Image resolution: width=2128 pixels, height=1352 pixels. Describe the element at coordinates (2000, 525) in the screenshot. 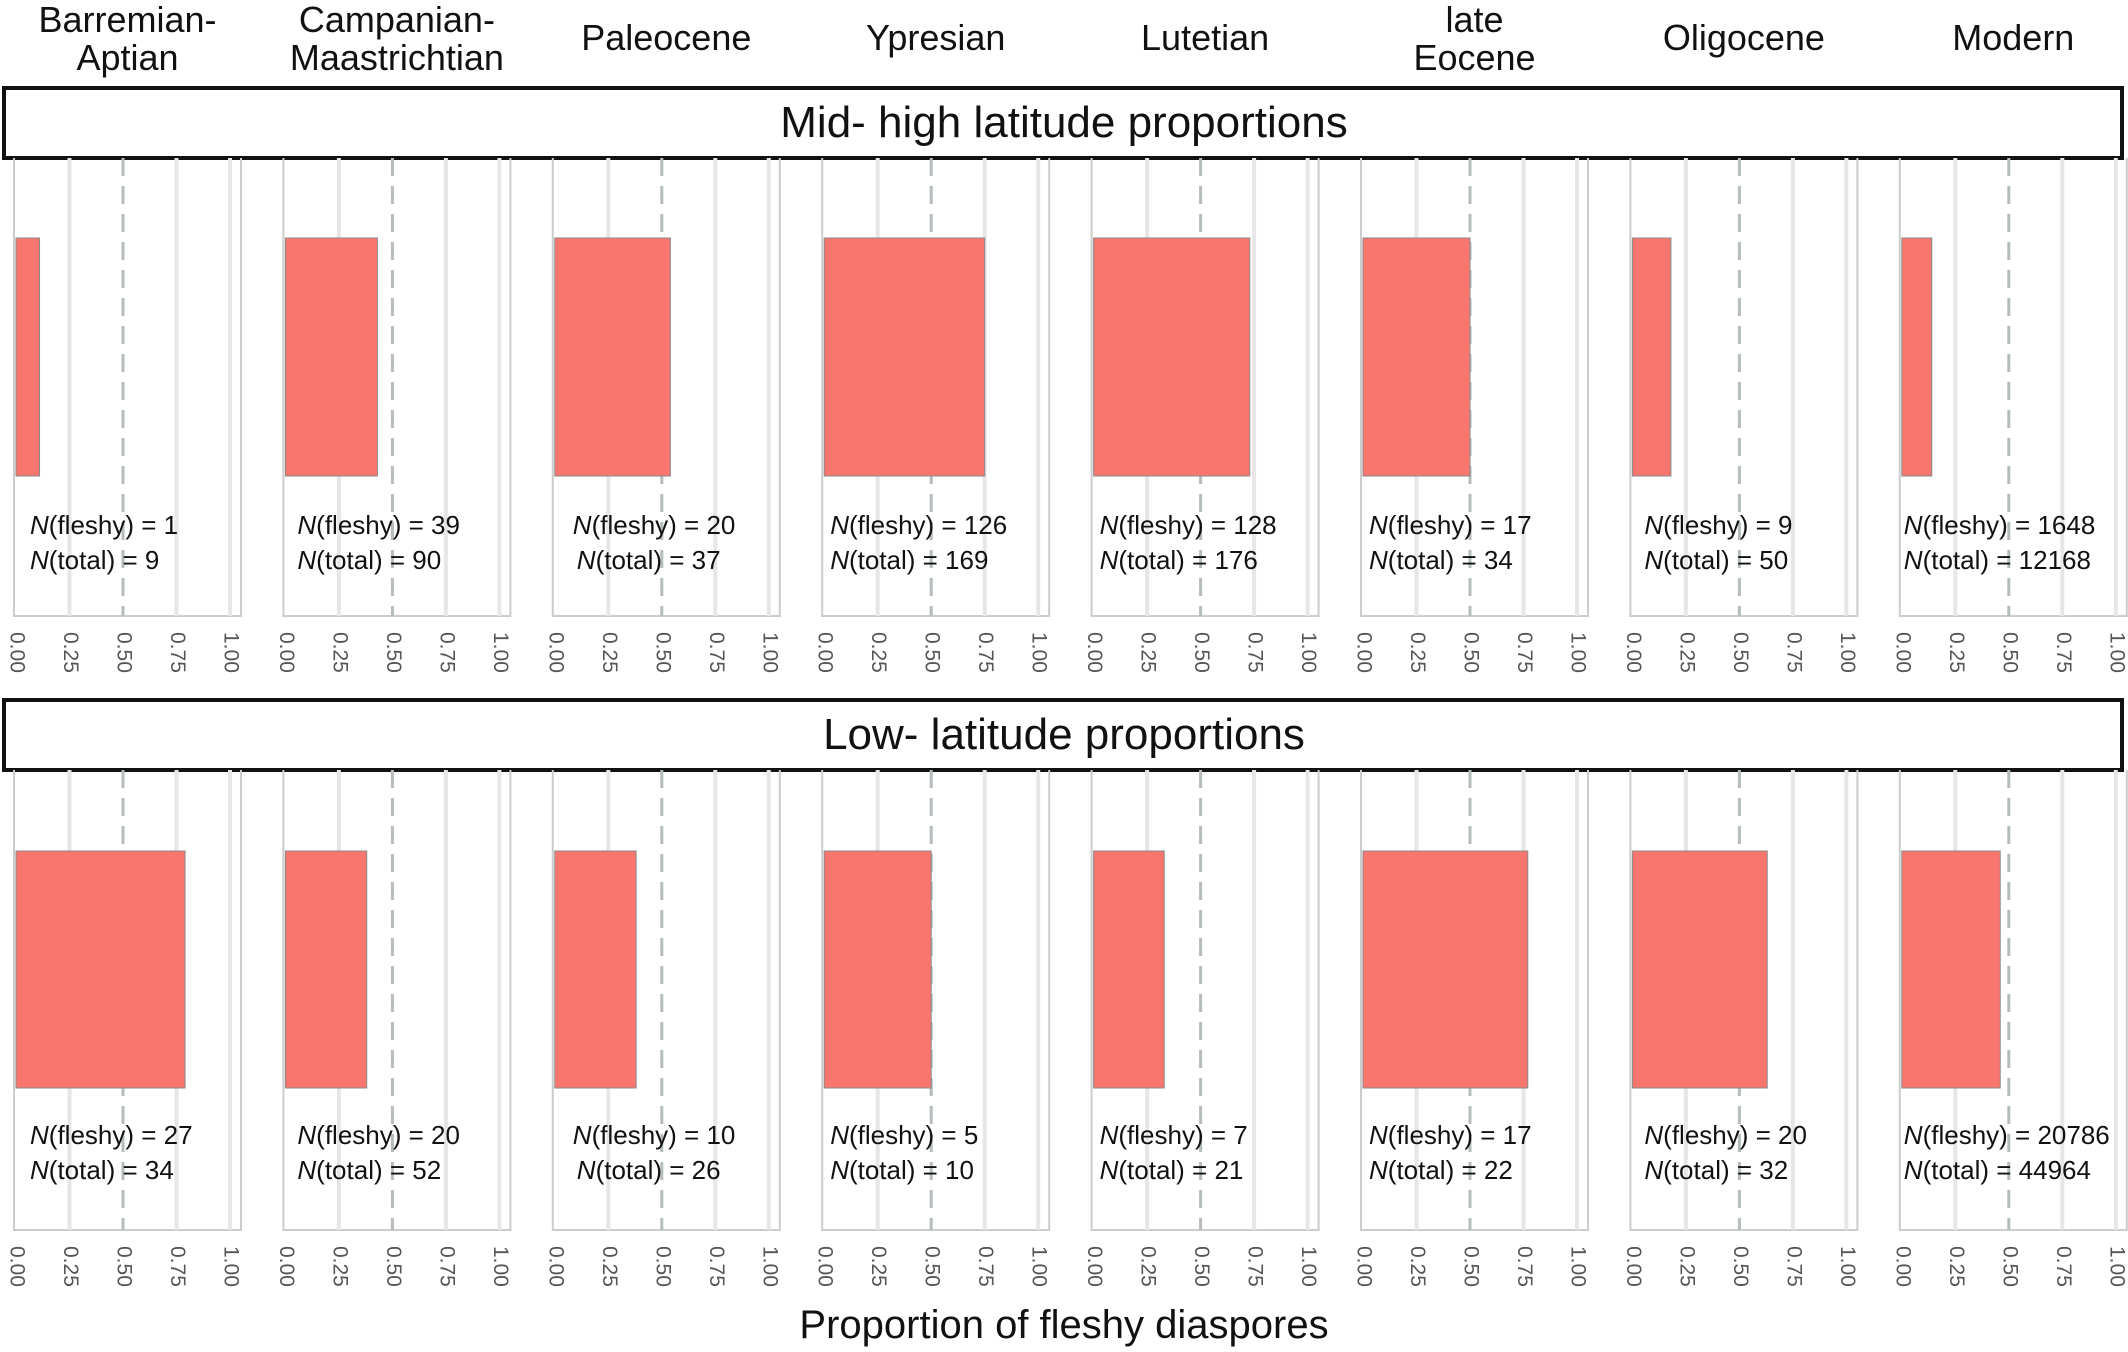

I see `n-fleshy-label: N(fleshy) = 1648` at that location.